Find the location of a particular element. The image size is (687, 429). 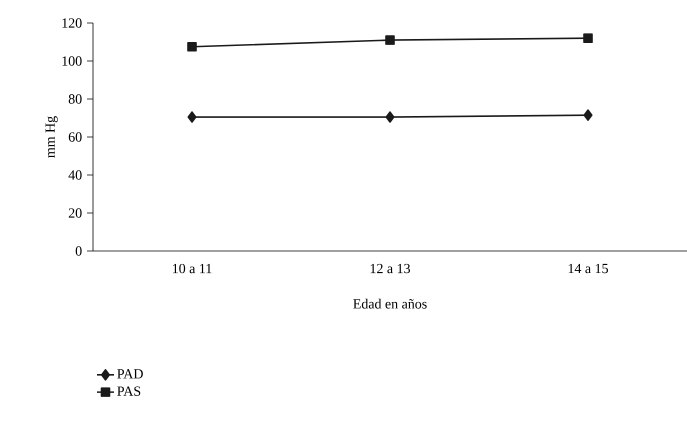

y-tick-label: 40 is located at coordinates (75, 175).